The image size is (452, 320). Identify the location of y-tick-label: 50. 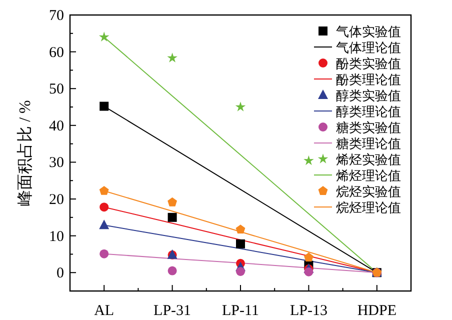
(56, 90).